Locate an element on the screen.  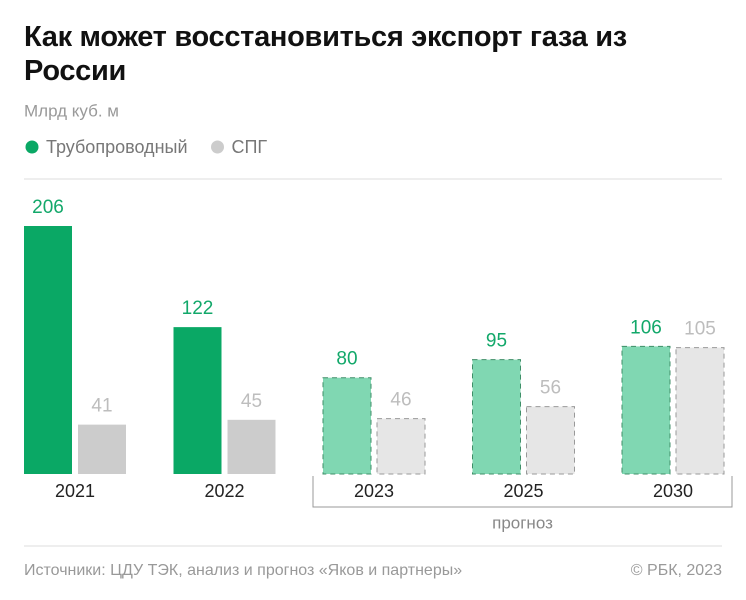
value-label: 46 is located at coordinates (400, 400).